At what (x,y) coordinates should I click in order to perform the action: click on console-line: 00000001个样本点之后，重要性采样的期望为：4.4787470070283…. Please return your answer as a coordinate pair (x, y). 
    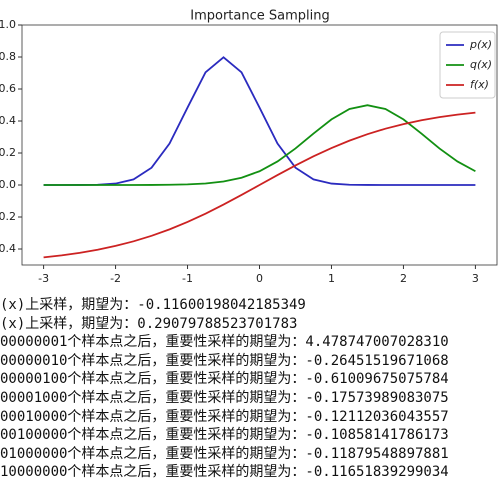
    Looking at the image, I should click on (224, 342).